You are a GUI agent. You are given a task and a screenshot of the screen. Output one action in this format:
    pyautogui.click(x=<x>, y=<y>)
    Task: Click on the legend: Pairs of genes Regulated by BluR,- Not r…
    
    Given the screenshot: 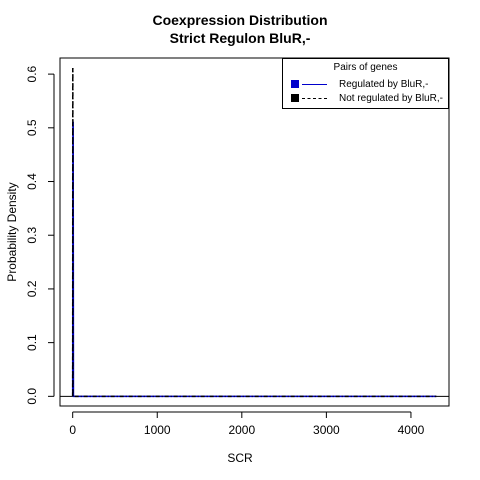 What is the action you would take?
    pyautogui.click(x=365, y=83)
    